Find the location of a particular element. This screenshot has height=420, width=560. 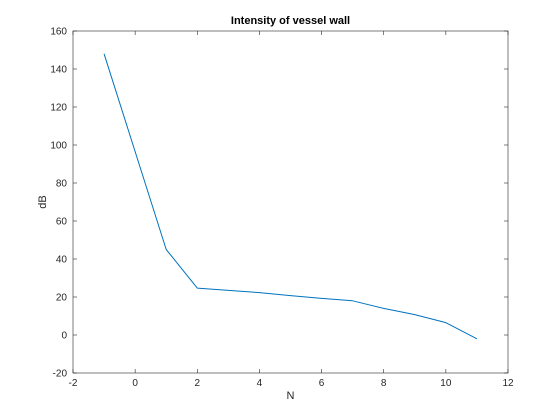

y-tick-label: 20 is located at coordinates (62, 298).